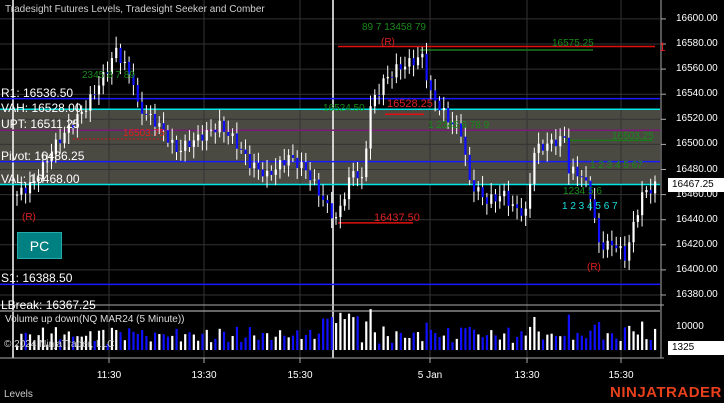 The width and height of the screenshot is (724, 403). What do you see at coordinates (18, 394) in the screenshot?
I see `tab-levels: Levels` at bounding box center [18, 394].